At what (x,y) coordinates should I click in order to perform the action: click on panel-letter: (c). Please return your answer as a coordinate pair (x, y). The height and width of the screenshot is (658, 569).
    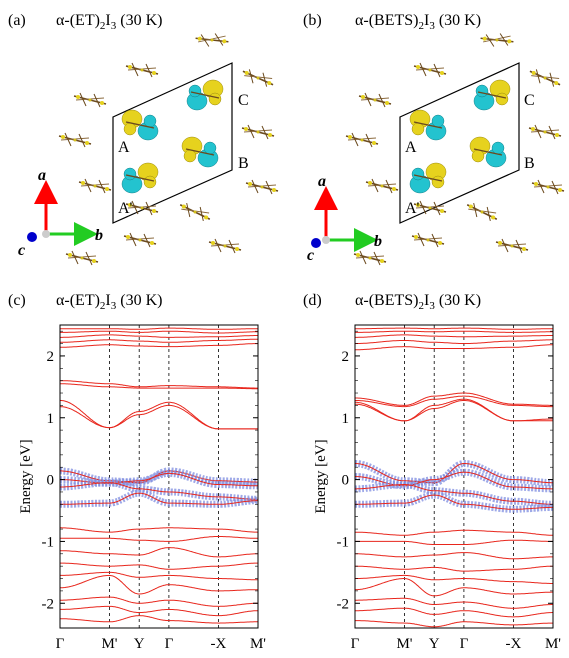
    Looking at the image, I should click on (17, 300).